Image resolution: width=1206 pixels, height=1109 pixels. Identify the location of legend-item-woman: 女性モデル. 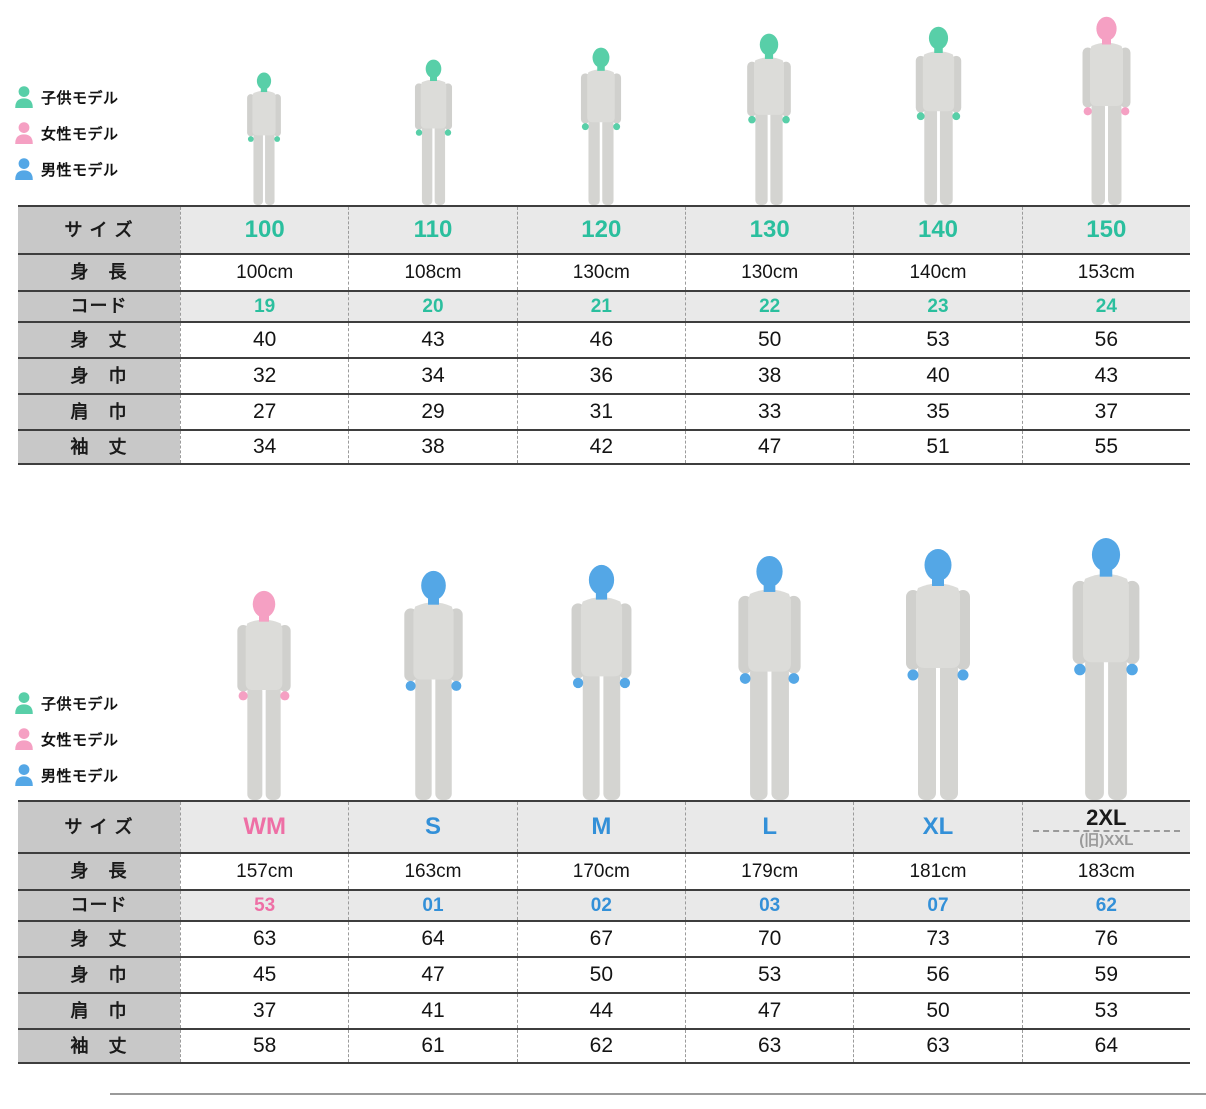
(66, 133).